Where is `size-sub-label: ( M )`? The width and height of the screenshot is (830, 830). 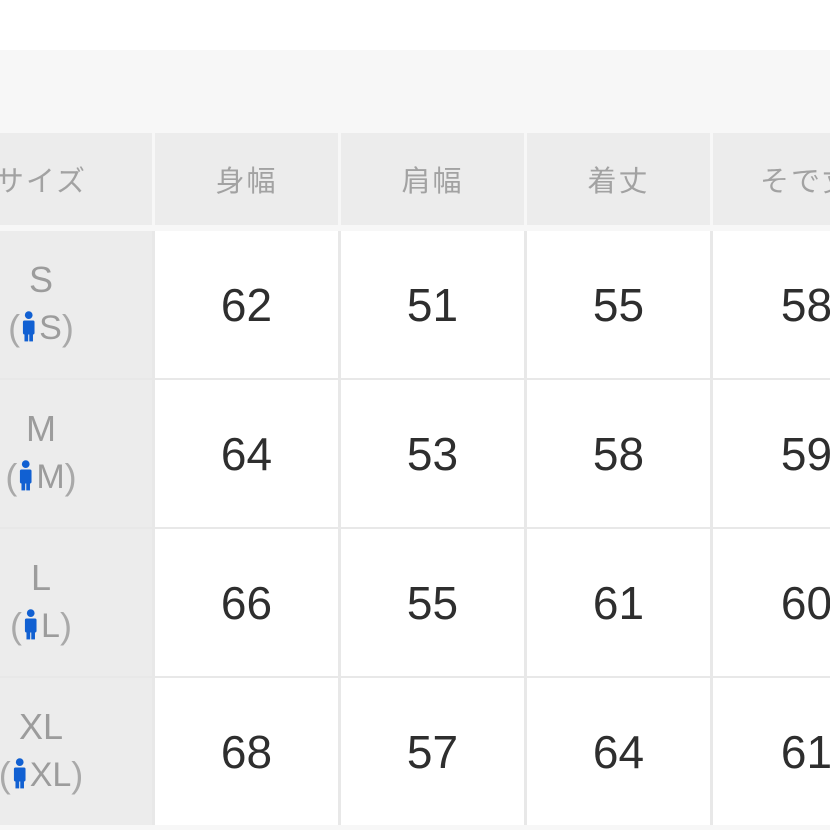 size-sub-label: ( M ) is located at coordinates (40, 477).